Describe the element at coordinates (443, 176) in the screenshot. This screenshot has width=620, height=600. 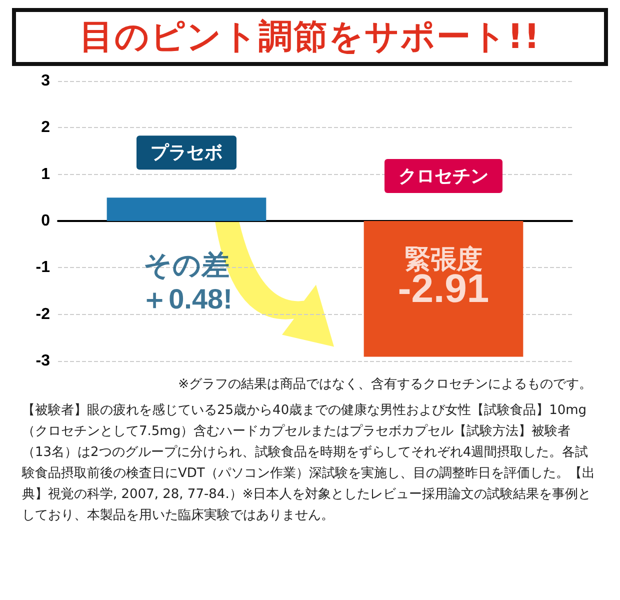
I see `x-tick-label: クロセチン` at that location.